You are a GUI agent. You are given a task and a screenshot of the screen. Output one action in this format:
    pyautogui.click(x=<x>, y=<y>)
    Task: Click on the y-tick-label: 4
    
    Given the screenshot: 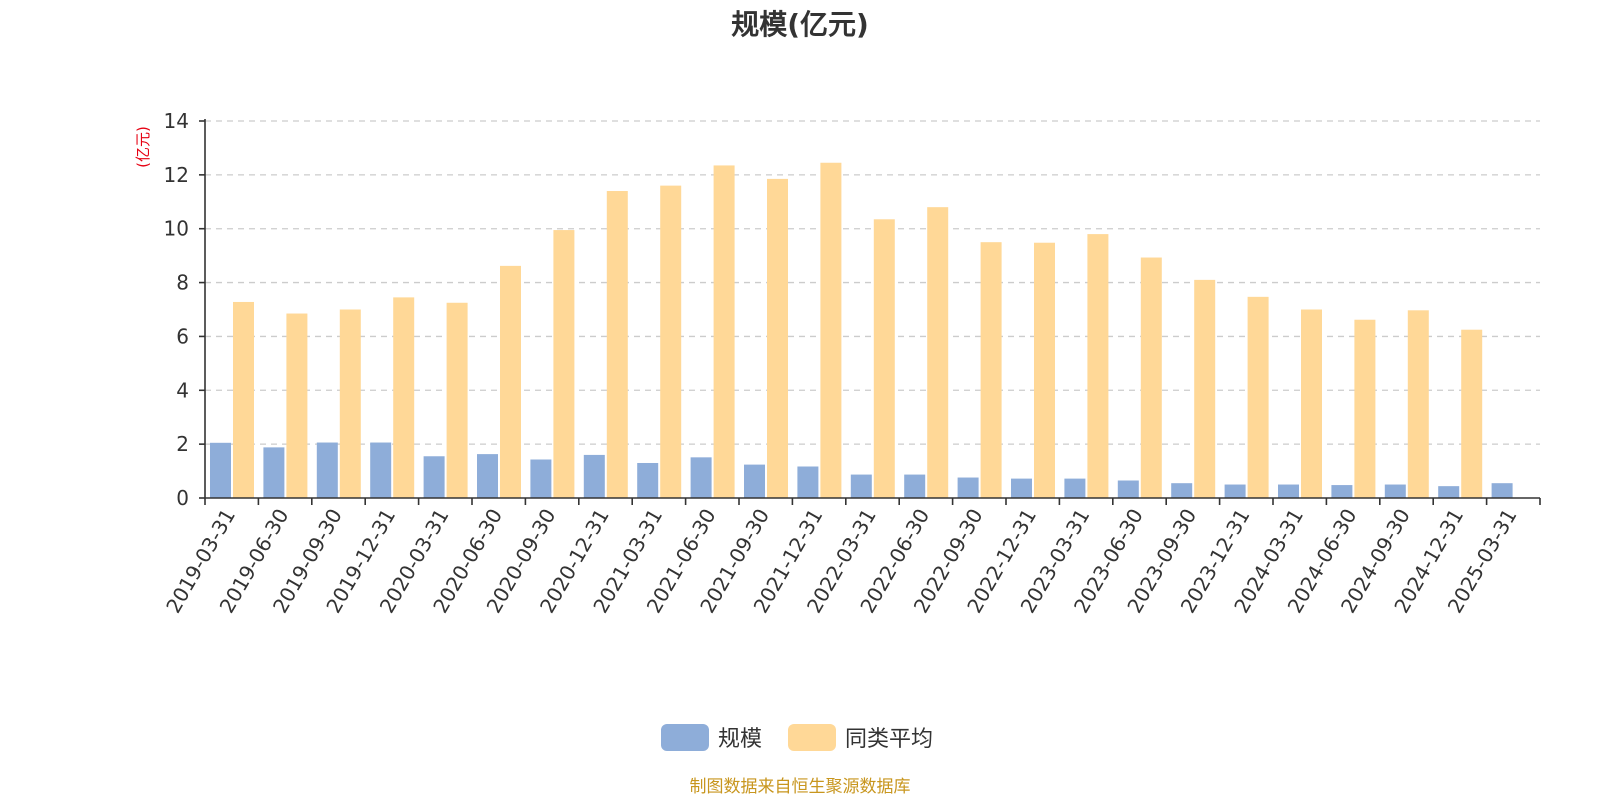 What is the action you would take?
    pyautogui.click(x=182, y=390)
    